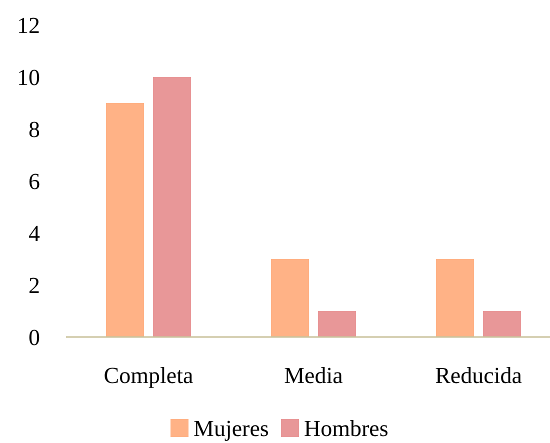 The height and width of the screenshot is (443, 550). What do you see at coordinates (346, 429) in the screenshot?
I see `legend-label: Hombres` at bounding box center [346, 429].